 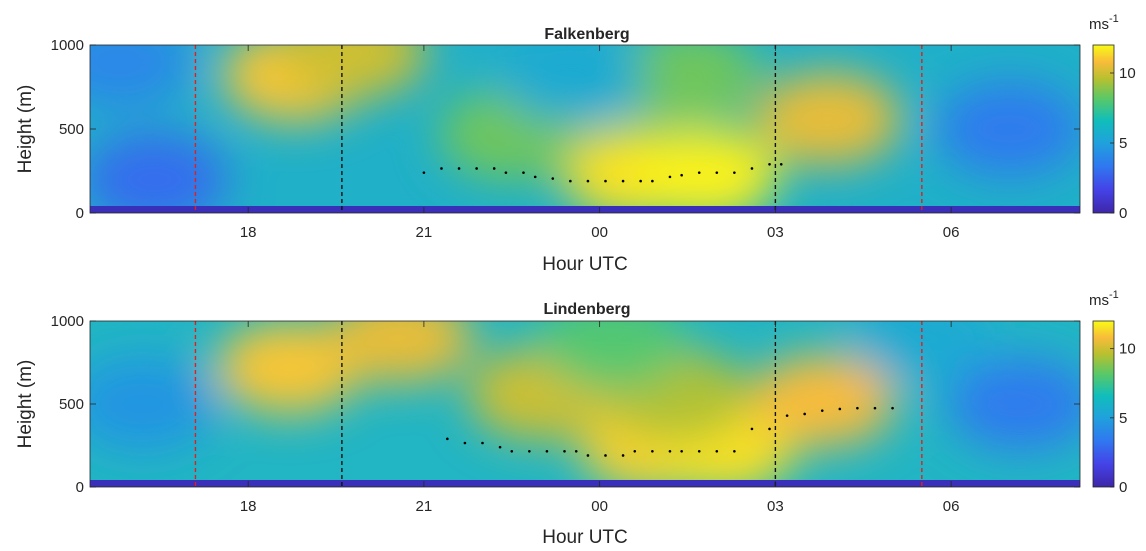 What do you see at coordinates (586, 34) in the screenshot?
I see `panel-title: Falkenberg` at bounding box center [586, 34].